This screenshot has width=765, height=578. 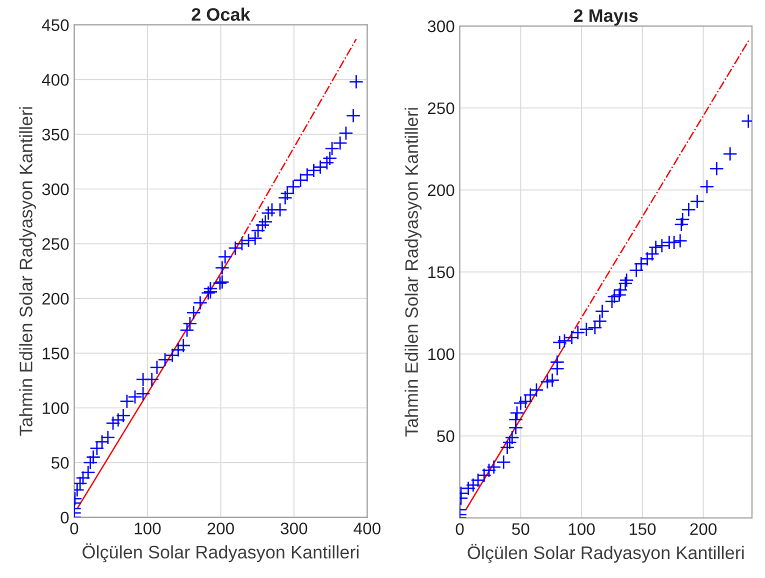 What do you see at coordinates (606, 17) in the screenshot?
I see `chart-title: 2 Mayıs` at bounding box center [606, 17].